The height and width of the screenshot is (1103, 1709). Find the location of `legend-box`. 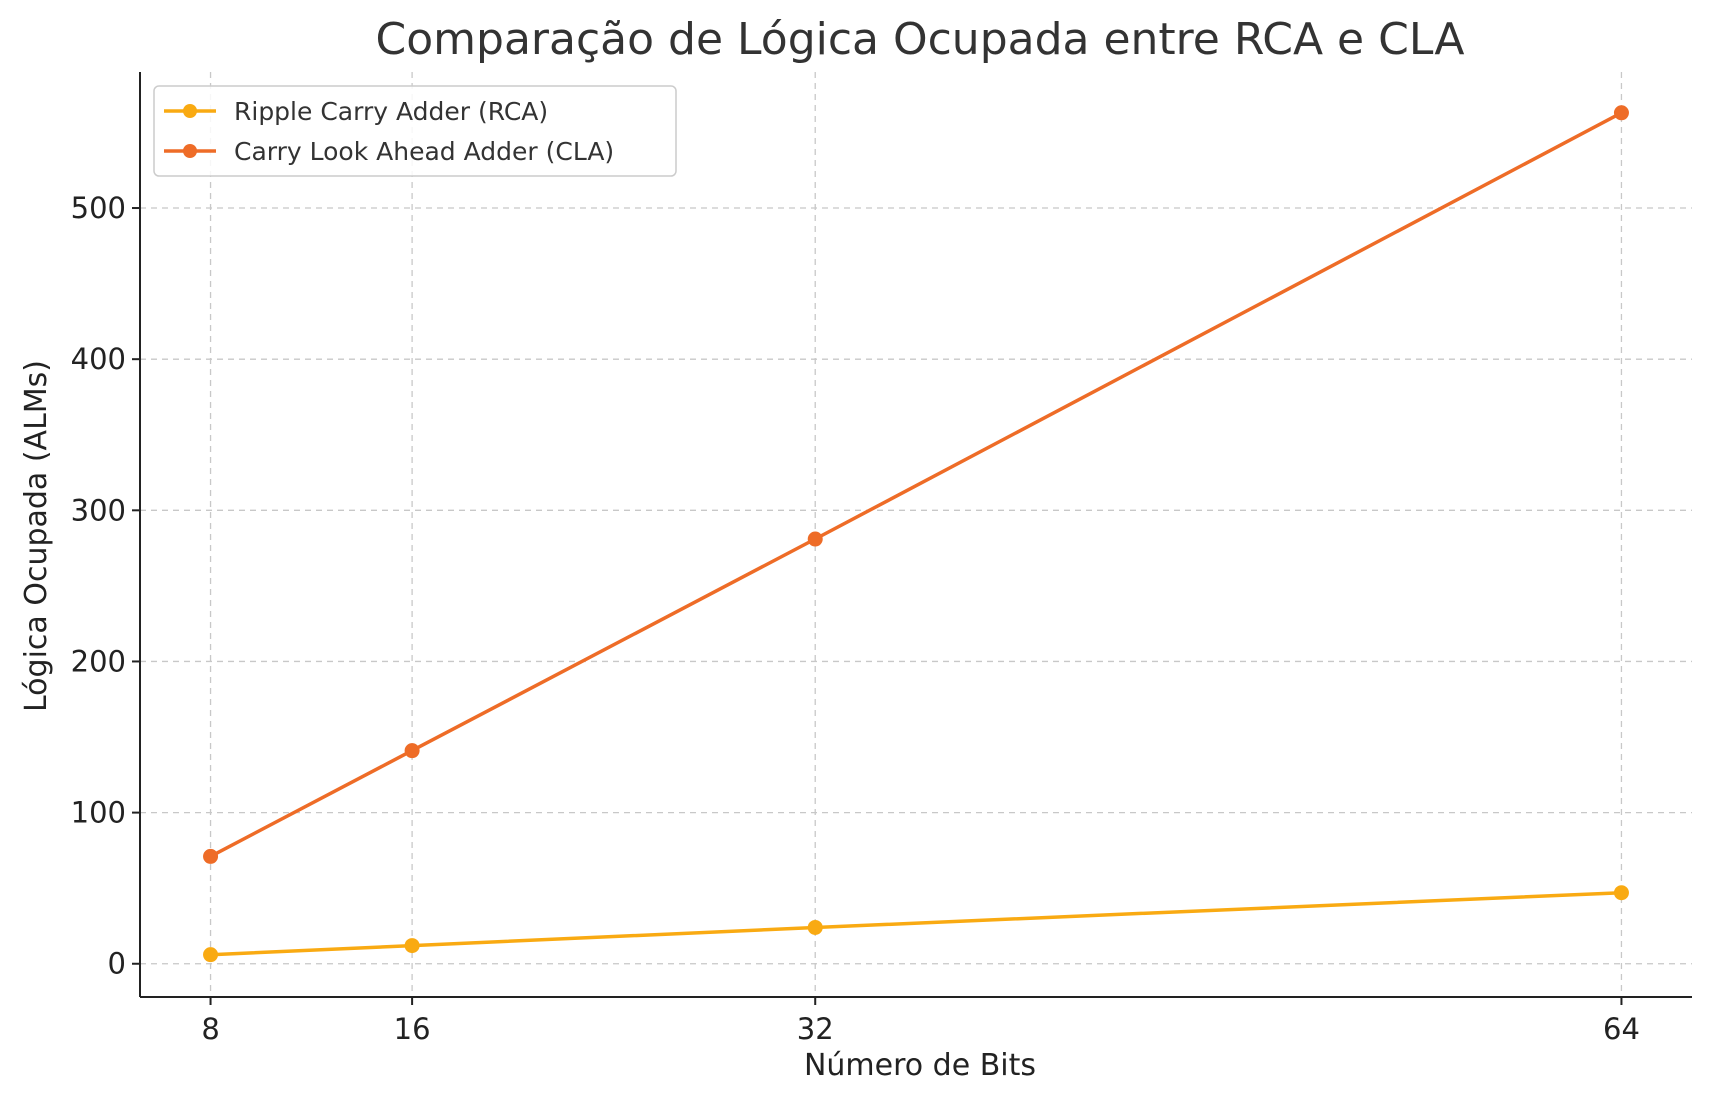

legend-box is located at coordinates (415, 131).